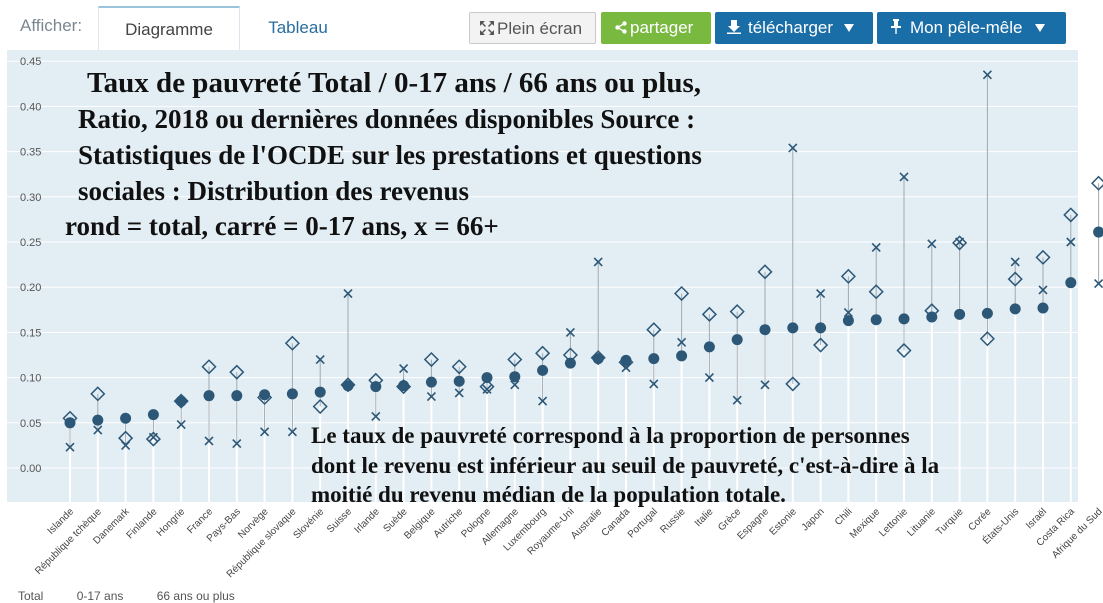  Describe the element at coordinates (31, 596) in the screenshot. I see `legend-item-total: Total` at that location.